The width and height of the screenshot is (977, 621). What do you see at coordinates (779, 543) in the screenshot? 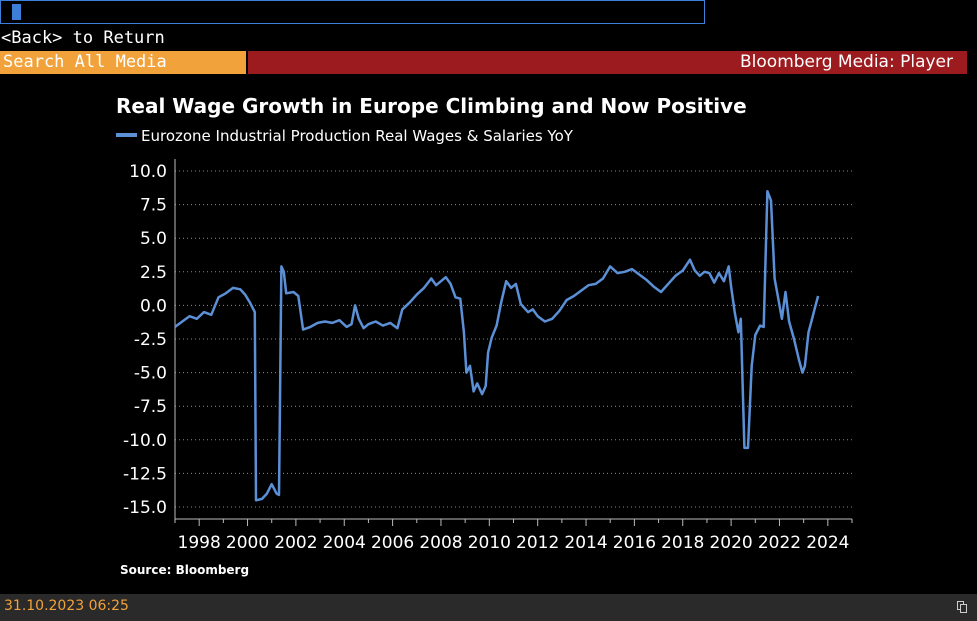
I see `x-tick-label: 2022` at bounding box center [779, 543].